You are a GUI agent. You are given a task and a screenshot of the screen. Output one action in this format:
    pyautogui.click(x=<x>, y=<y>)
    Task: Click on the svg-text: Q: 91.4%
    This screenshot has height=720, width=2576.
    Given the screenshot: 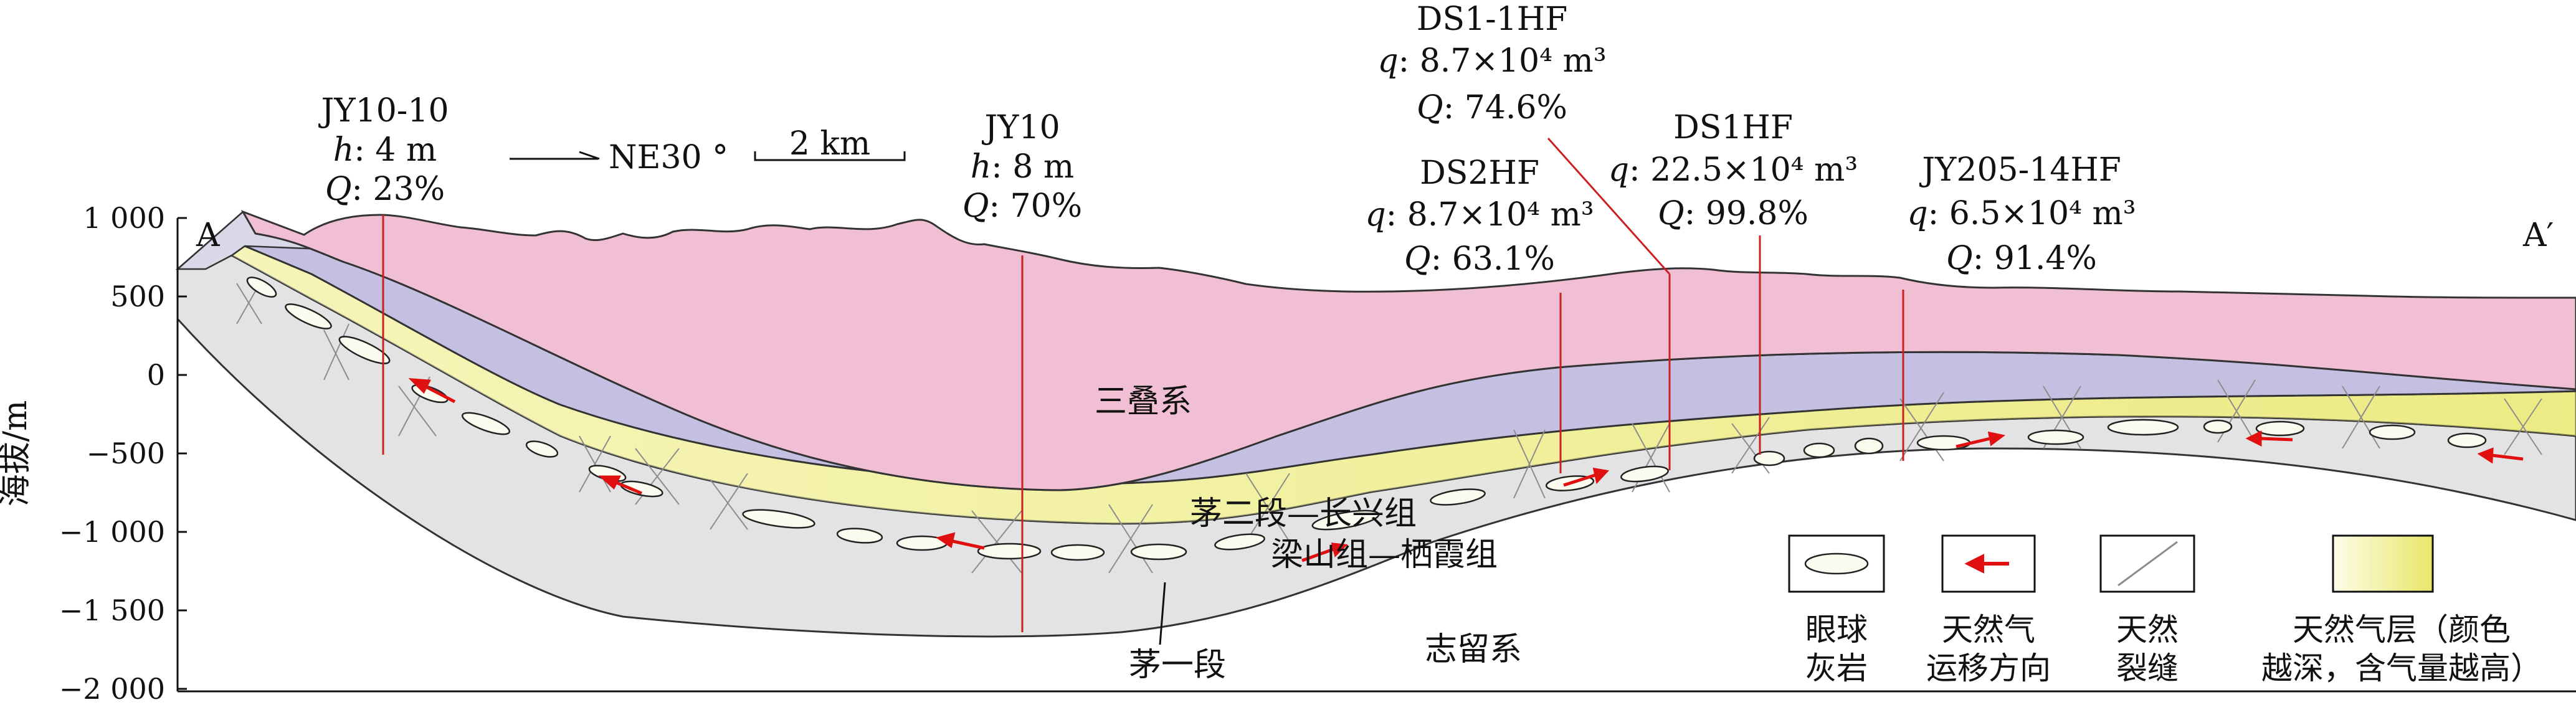 What is the action you would take?
    pyautogui.click(x=2021, y=258)
    